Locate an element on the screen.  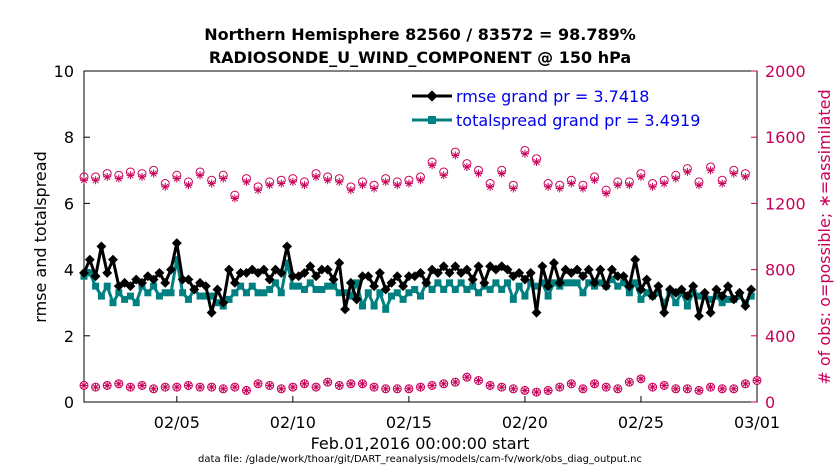
y-tick-label: 10 is located at coordinates (64, 71).